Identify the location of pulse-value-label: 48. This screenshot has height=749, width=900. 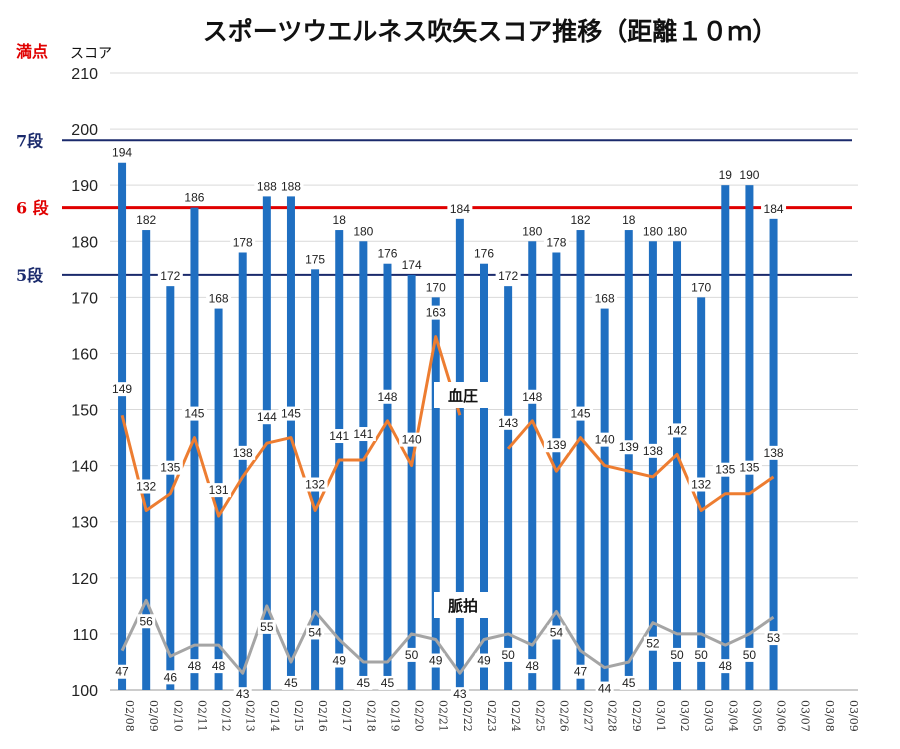
(195, 666).